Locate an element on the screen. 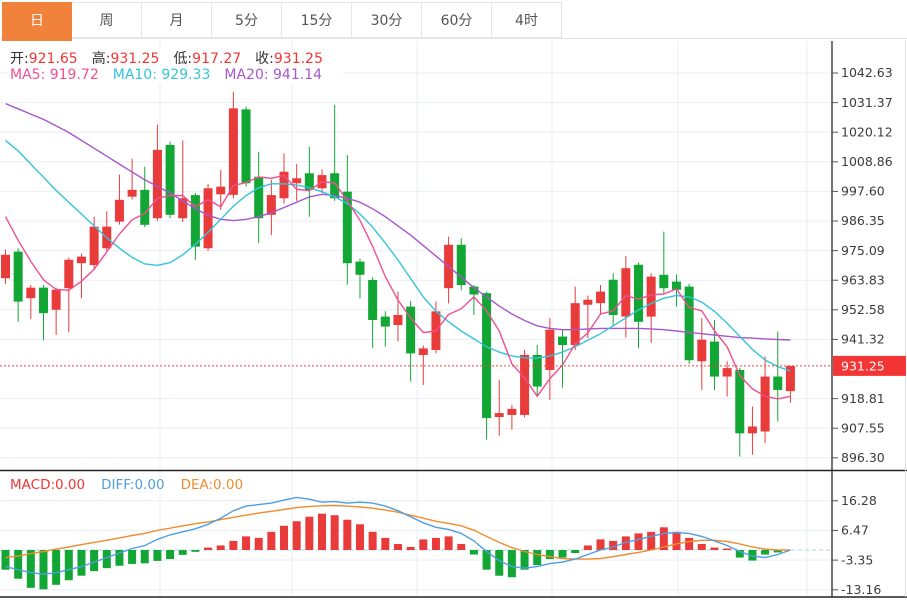 This screenshot has height=605, width=907. close-value: 931.25 is located at coordinates (298, 59).